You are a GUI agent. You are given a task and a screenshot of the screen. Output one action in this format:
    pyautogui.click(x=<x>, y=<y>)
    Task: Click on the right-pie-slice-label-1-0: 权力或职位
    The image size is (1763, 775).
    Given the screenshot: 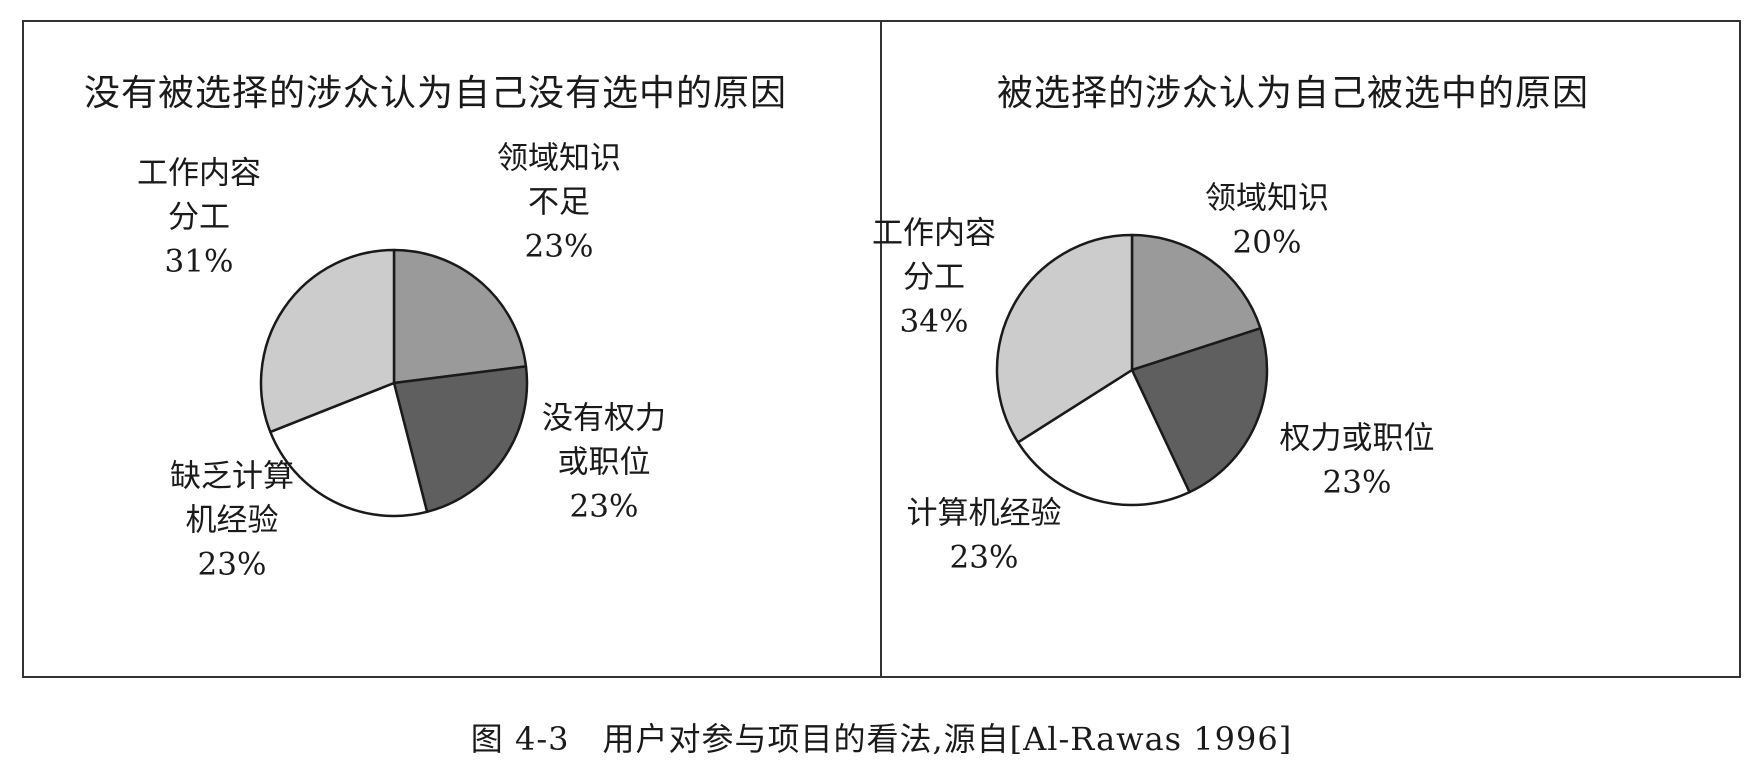 What is the action you would take?
    pyautogui.click(x=1357, y=439)
    